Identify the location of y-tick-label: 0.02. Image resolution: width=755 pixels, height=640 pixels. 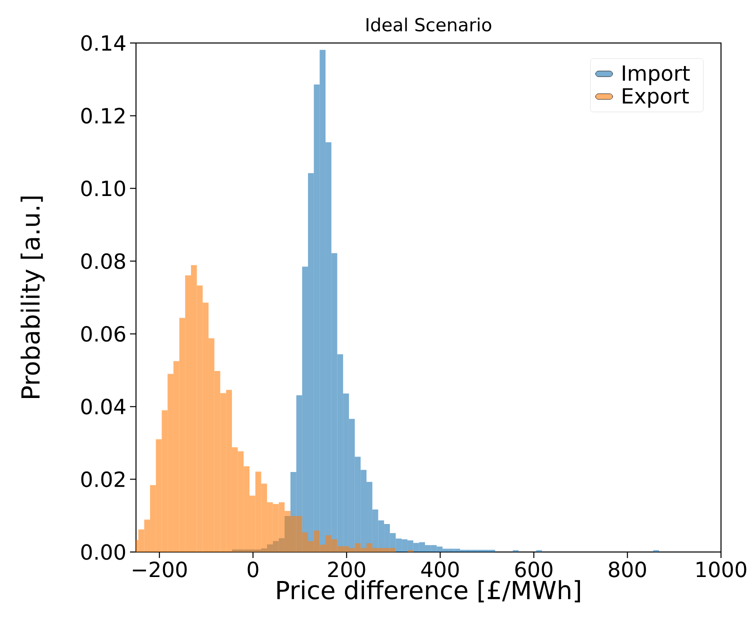
(102, 479).